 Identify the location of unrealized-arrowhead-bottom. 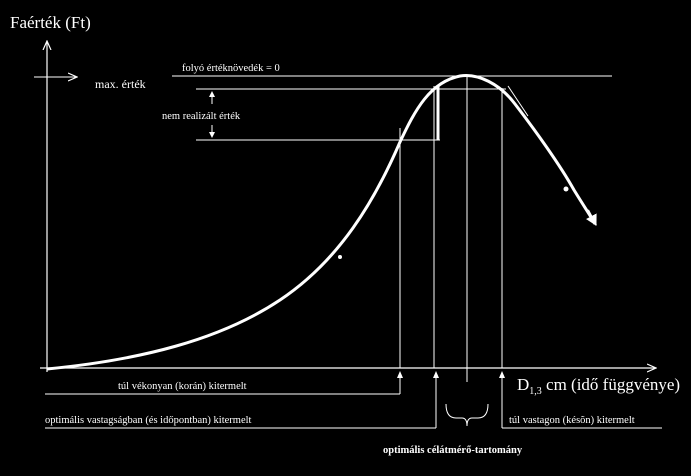
(212, 135).